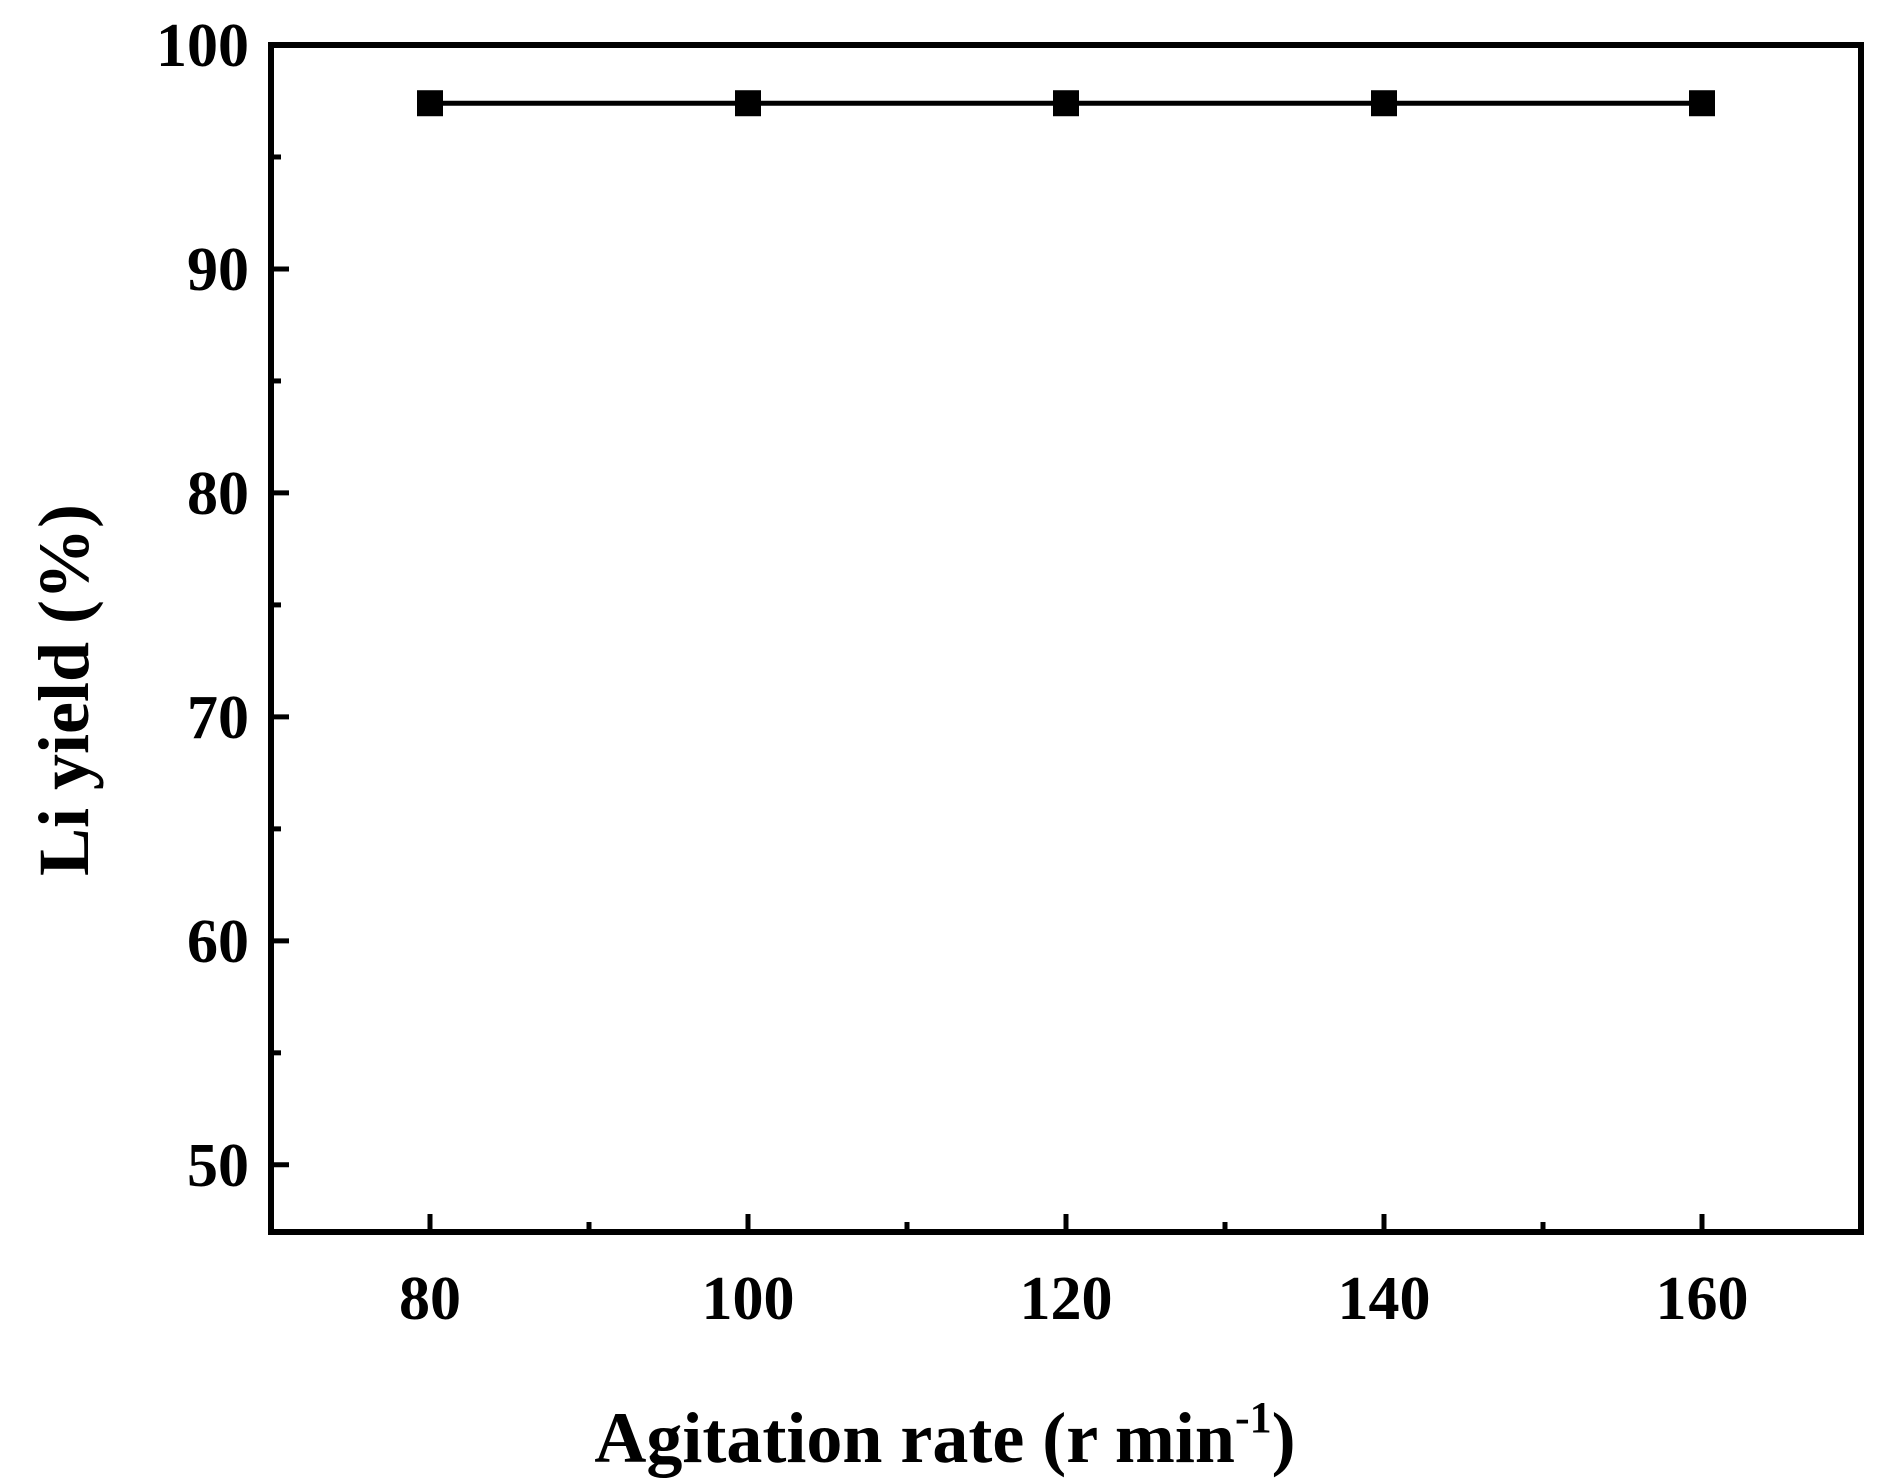 The image size is (1889, 1479). Describe the element at coordinates (218, 718) in the screenshot. I see `y-tick-label: 70` at that location.